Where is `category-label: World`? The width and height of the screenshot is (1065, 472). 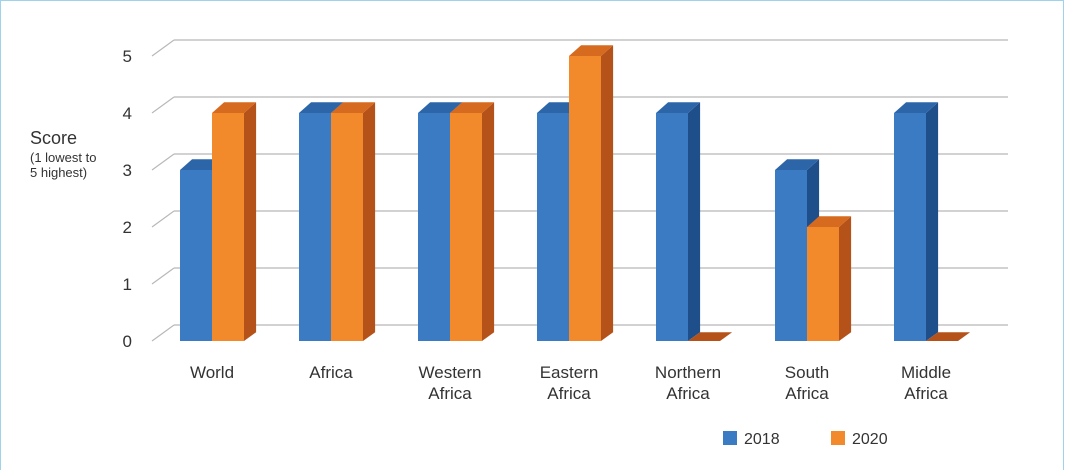 category-label: World is located at coordinates (212, 372).